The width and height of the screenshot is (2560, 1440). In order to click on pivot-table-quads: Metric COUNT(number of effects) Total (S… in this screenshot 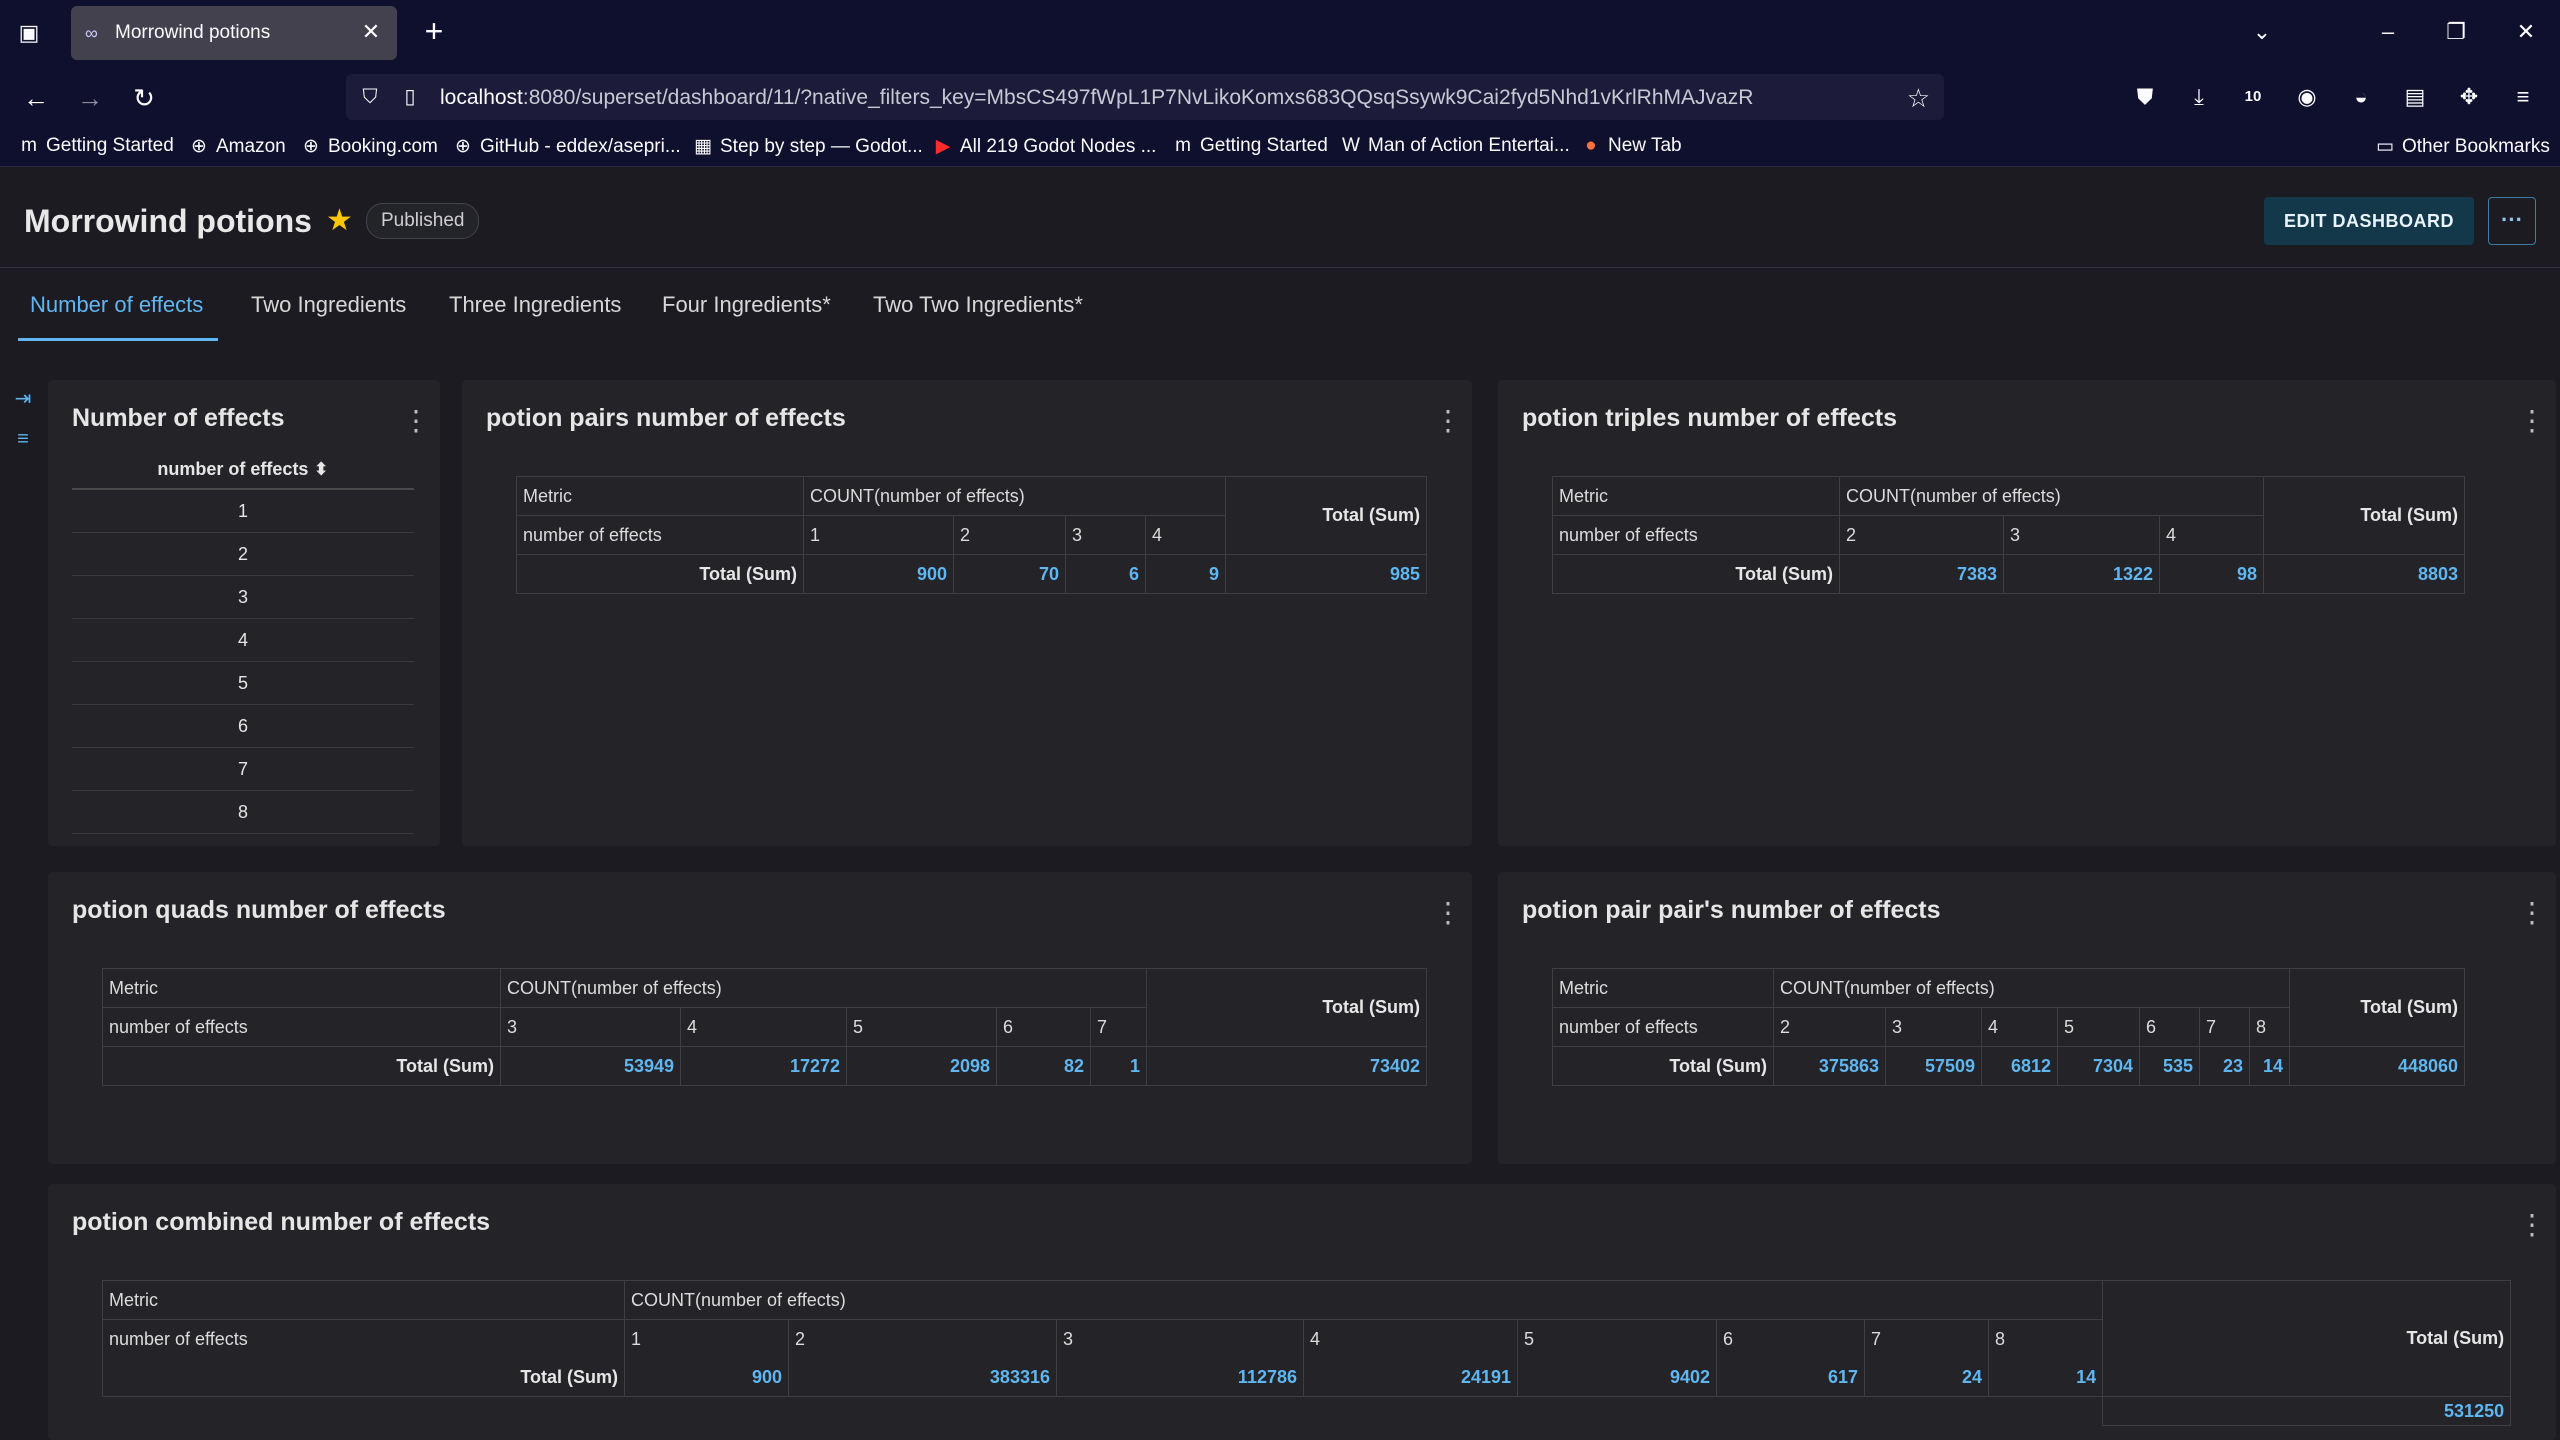, I will do `click(764, 1027)`.